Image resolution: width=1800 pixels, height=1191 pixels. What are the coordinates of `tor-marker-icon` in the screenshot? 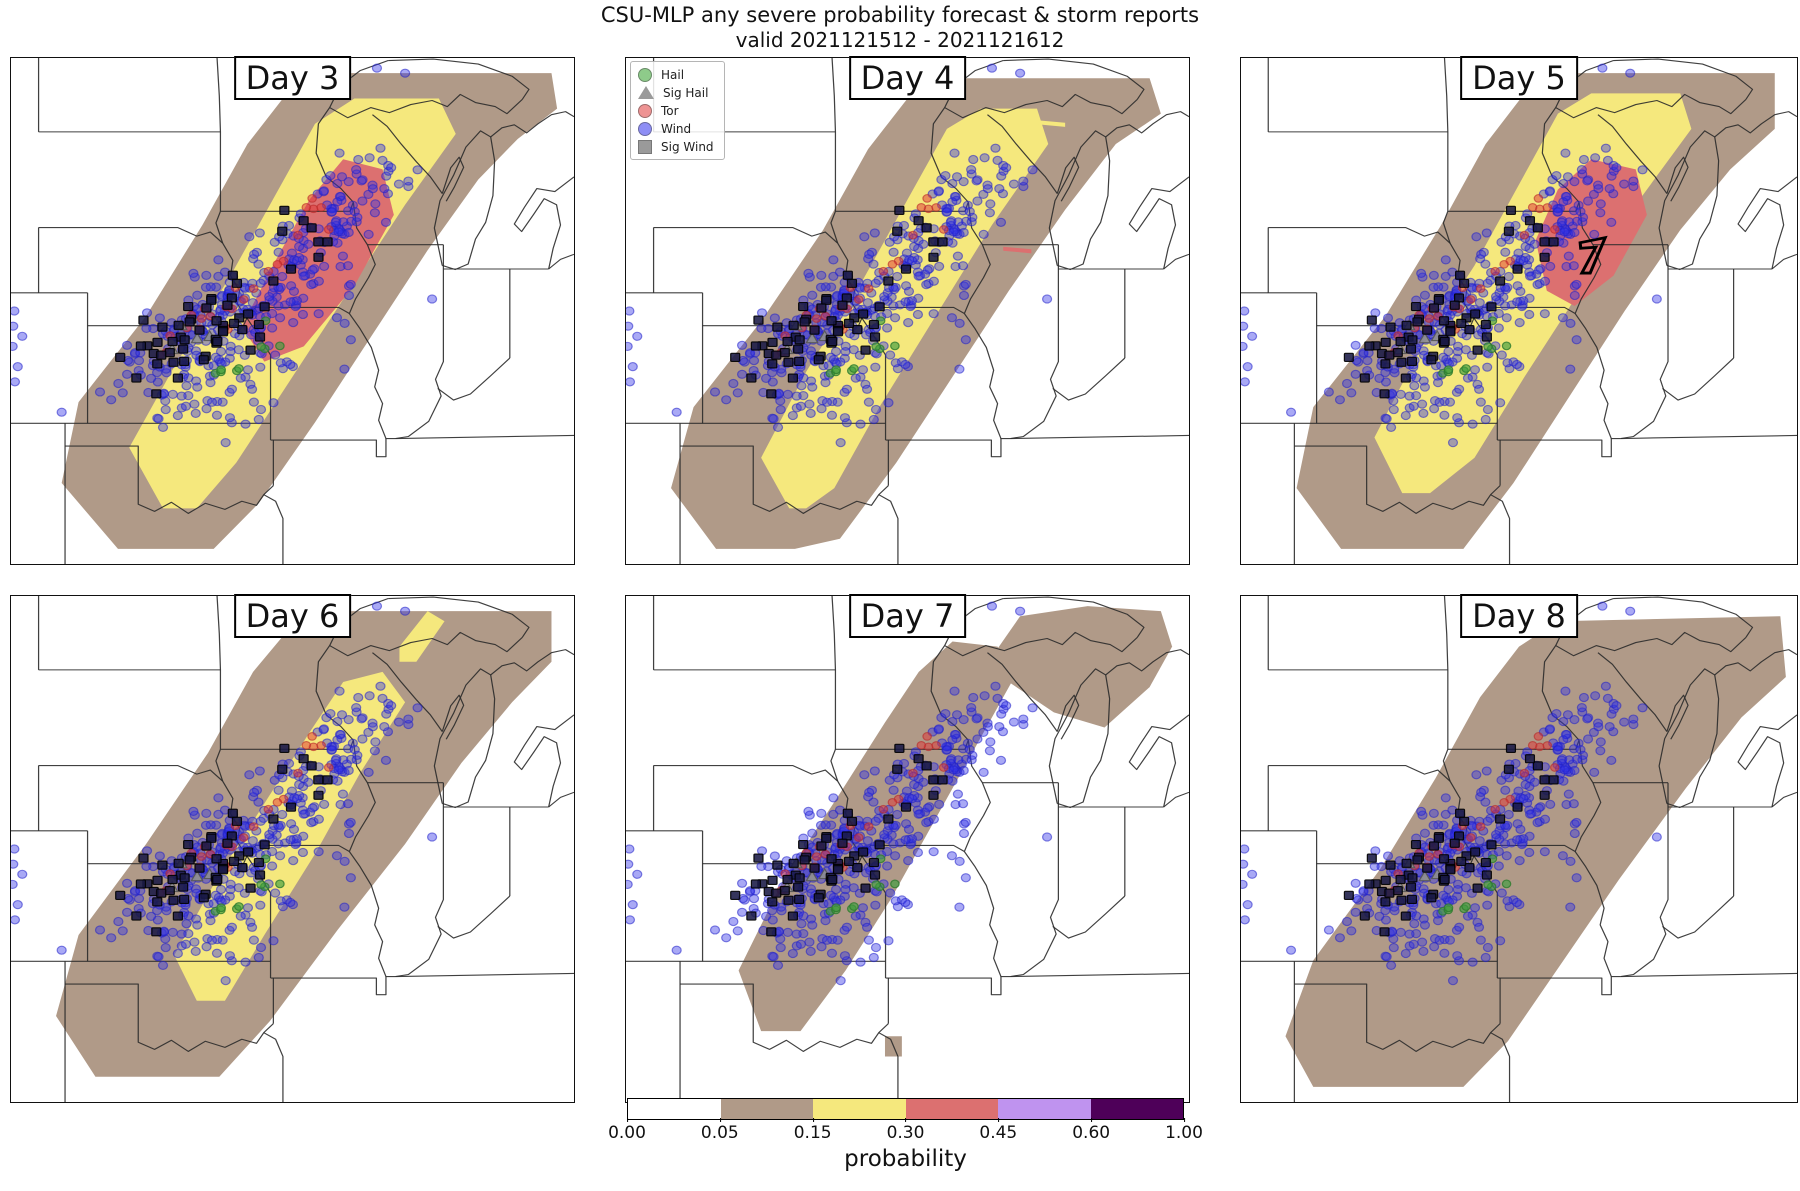 It's located at (645, 110).